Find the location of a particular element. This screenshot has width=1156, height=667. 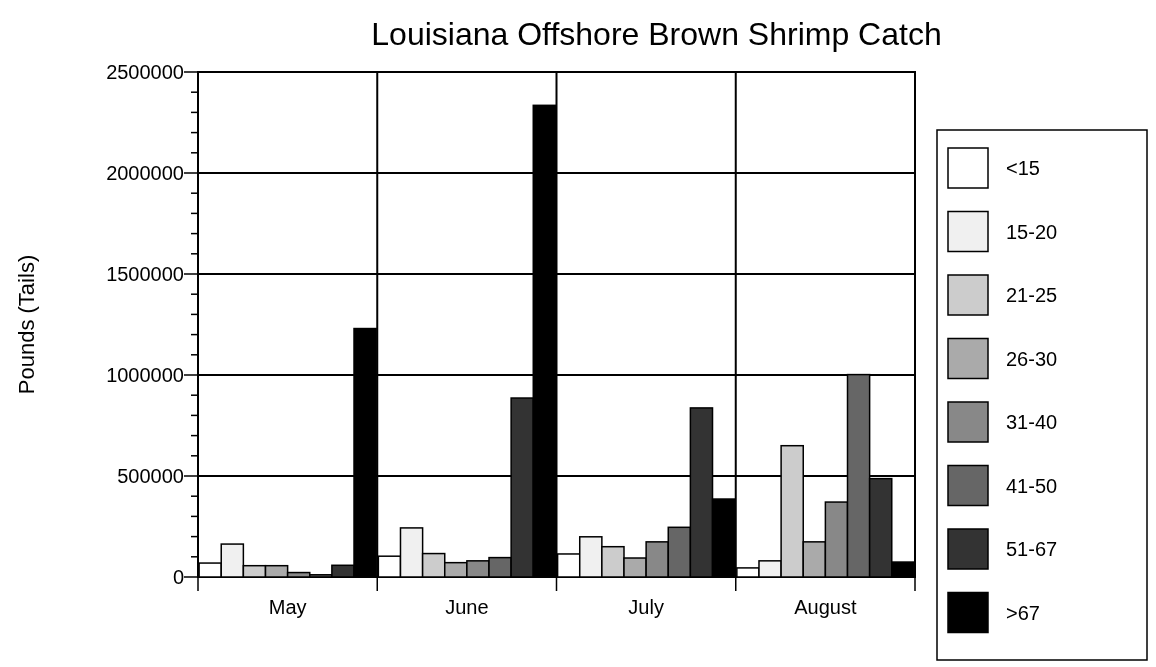

y-tick-label: 2000000 is located at coordinates (145, 173).